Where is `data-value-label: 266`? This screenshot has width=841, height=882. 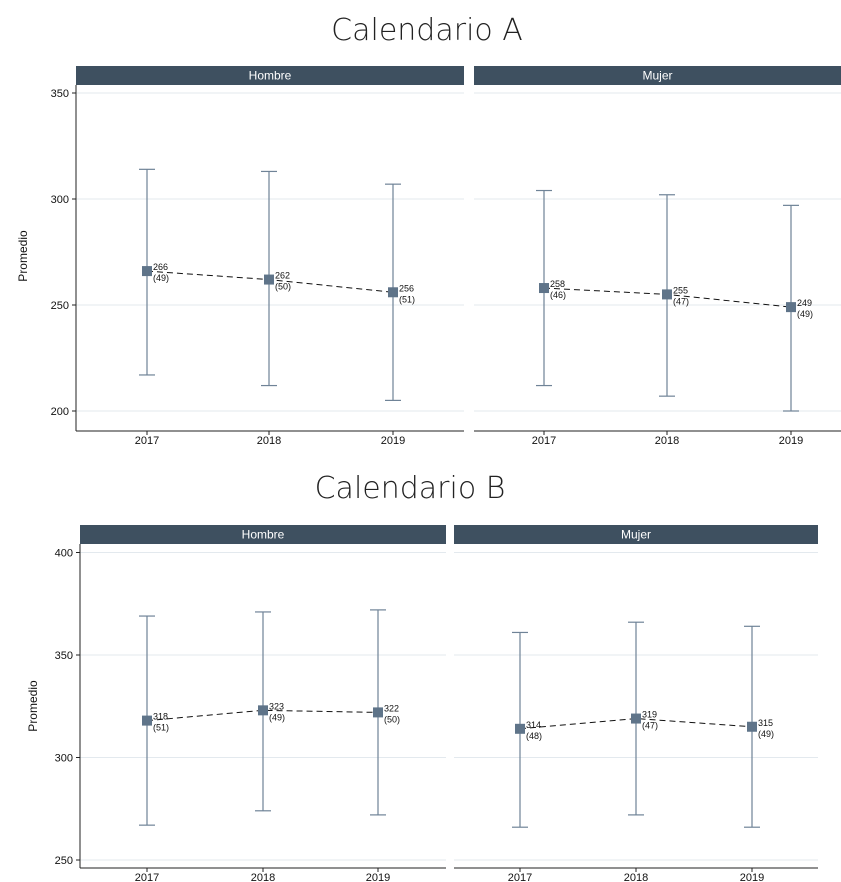 data-value-label: 266 is located at coordinates (160, 267).